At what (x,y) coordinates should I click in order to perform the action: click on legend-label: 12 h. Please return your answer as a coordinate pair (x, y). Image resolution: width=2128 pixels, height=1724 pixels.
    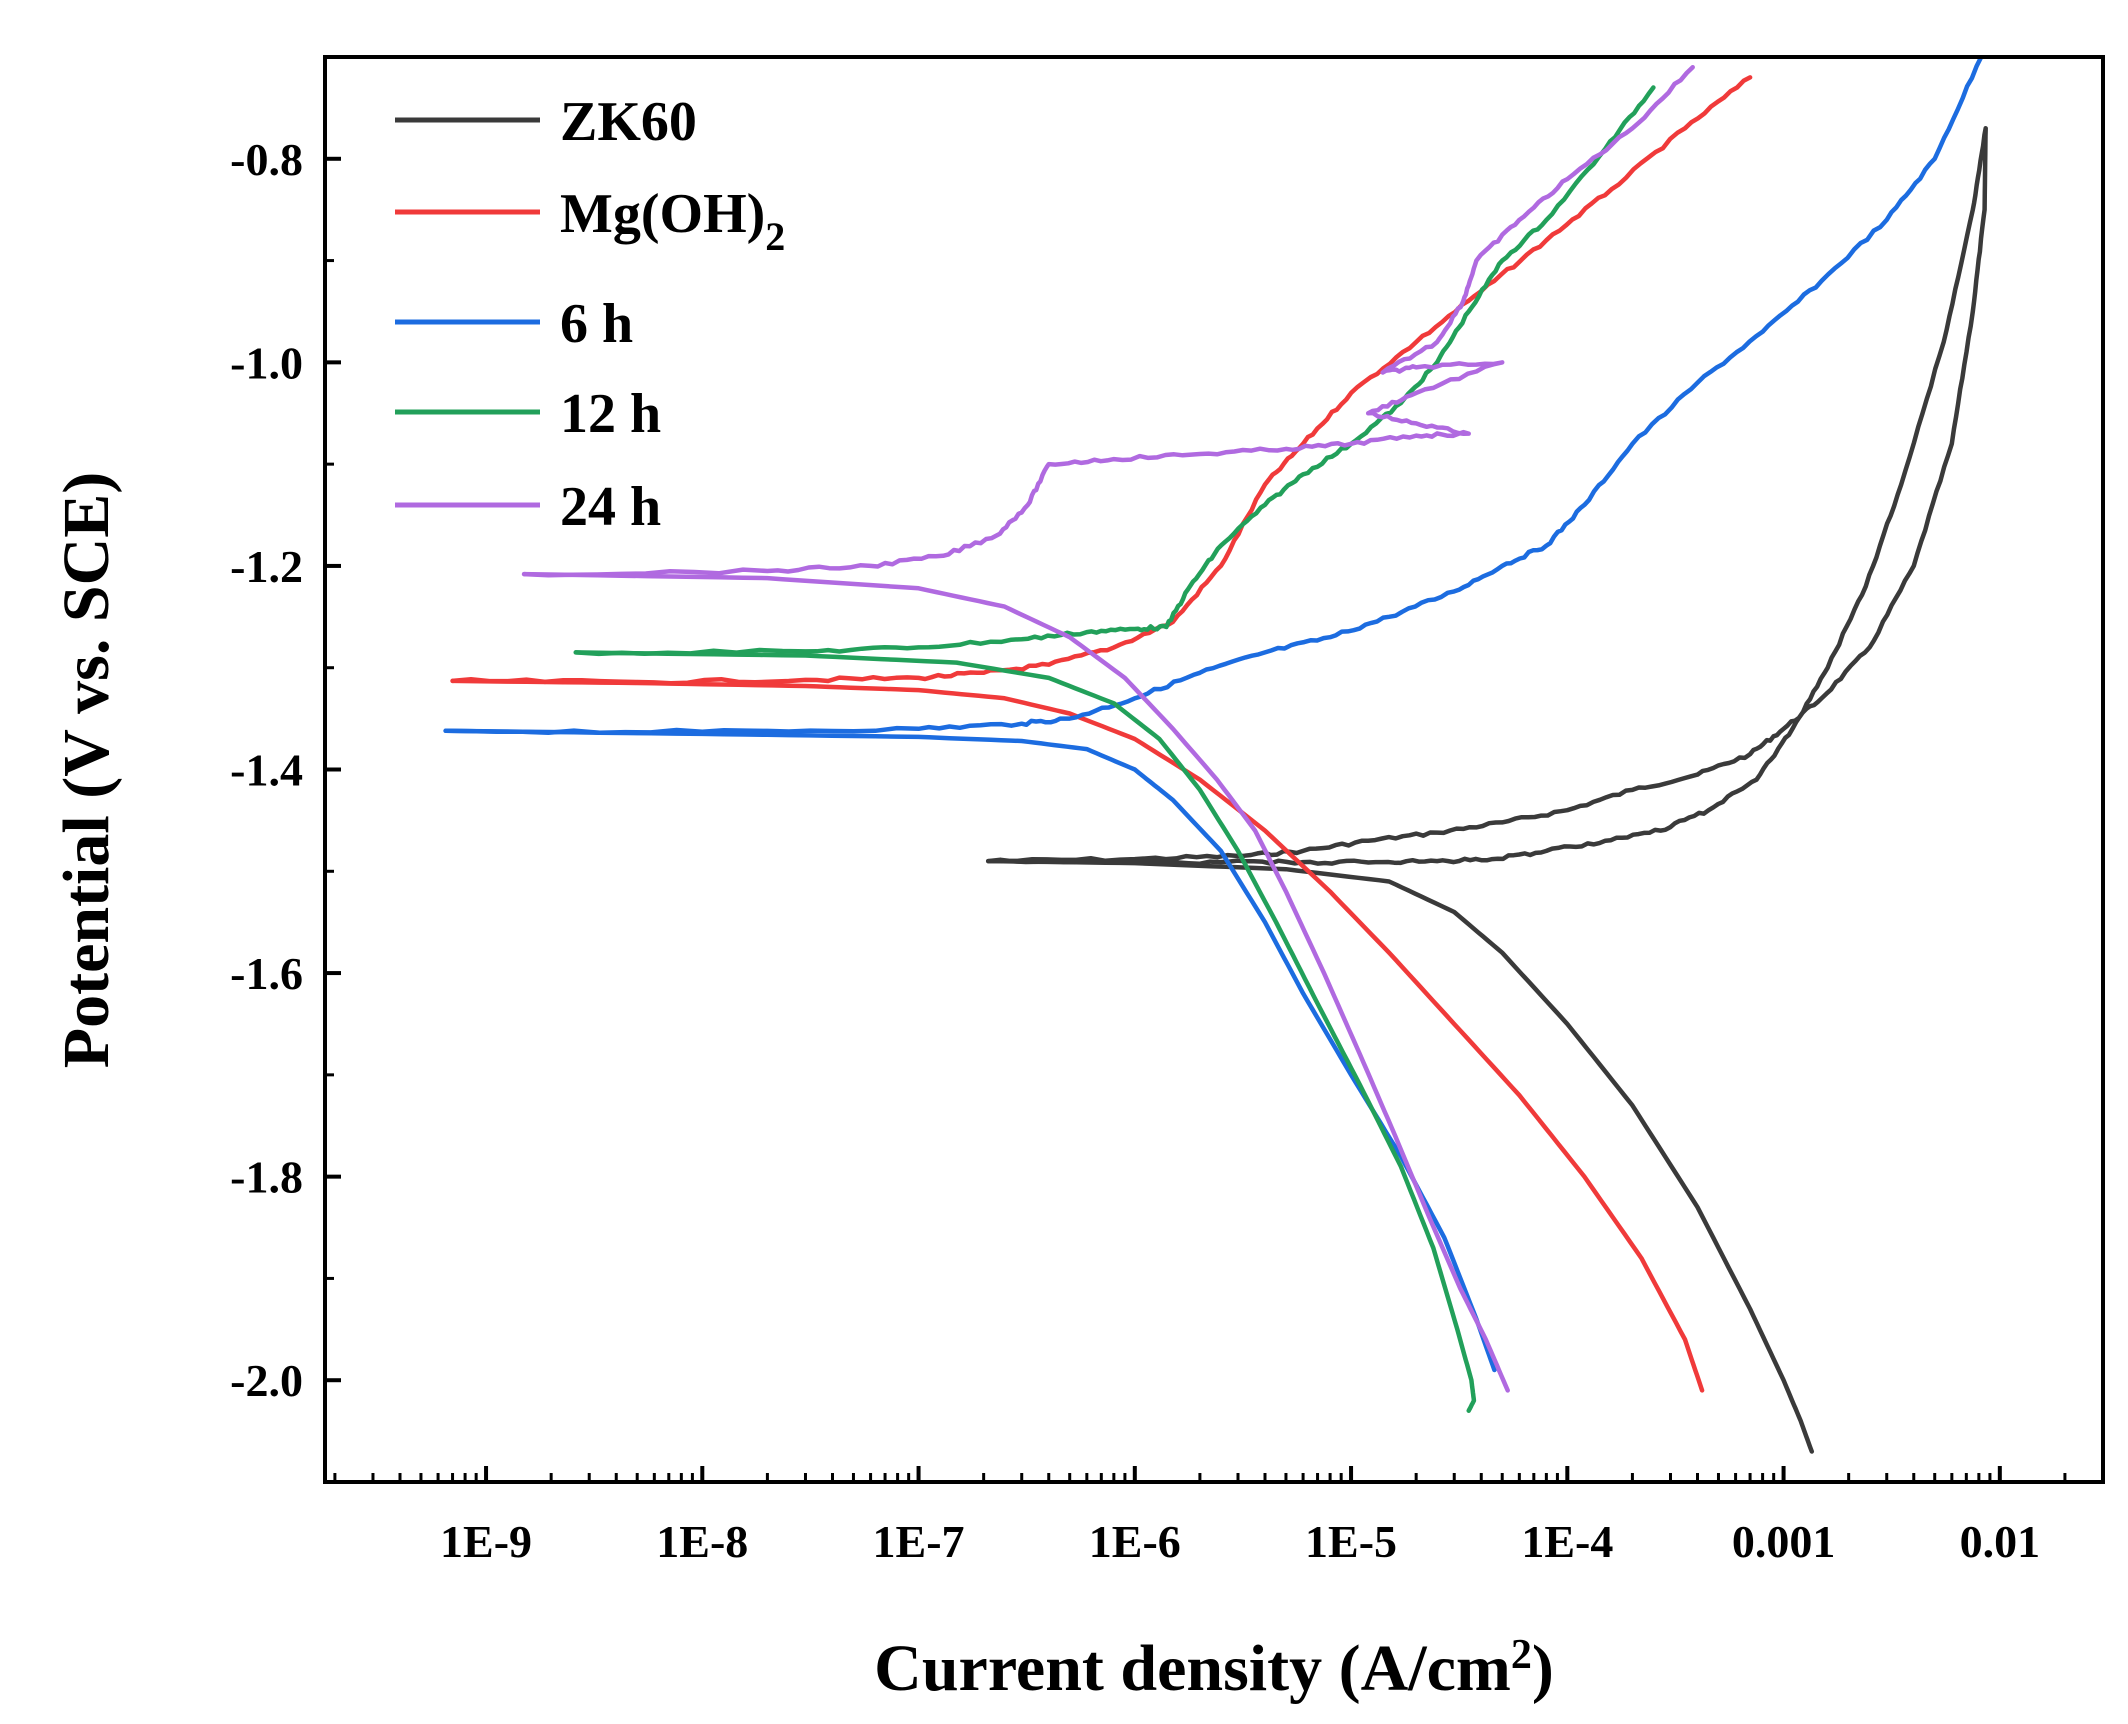
    Looking at the image, I should click on (610, 414).